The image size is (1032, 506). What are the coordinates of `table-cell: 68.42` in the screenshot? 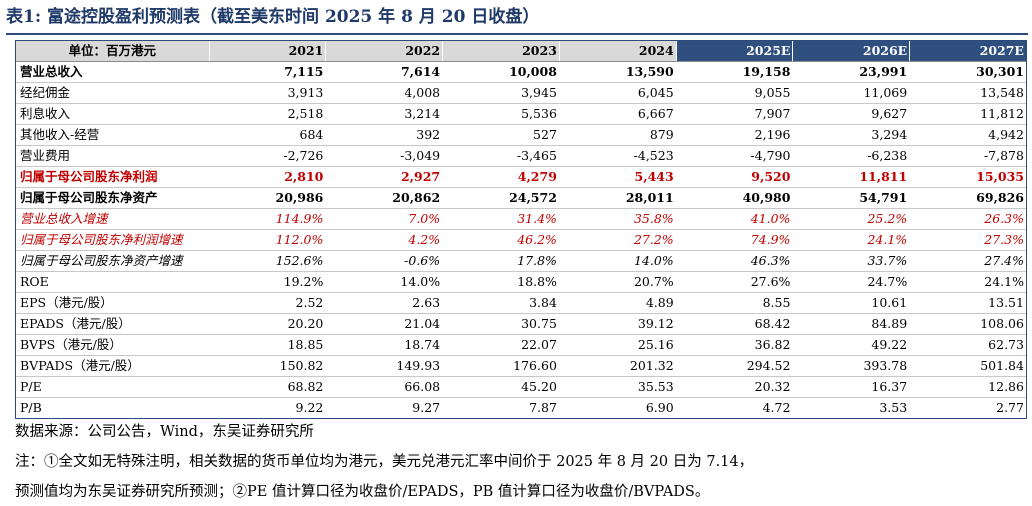 It's located at (772, 323).